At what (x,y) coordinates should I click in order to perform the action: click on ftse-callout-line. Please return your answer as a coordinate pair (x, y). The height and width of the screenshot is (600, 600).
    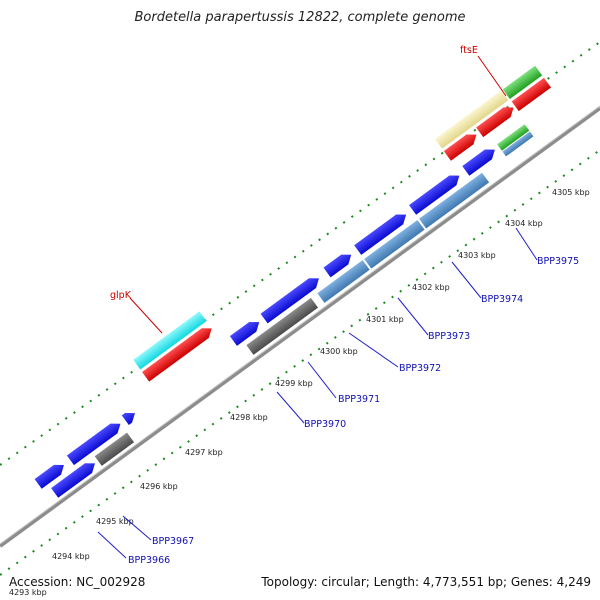
    Looking at the image, I should click on (492, 76).